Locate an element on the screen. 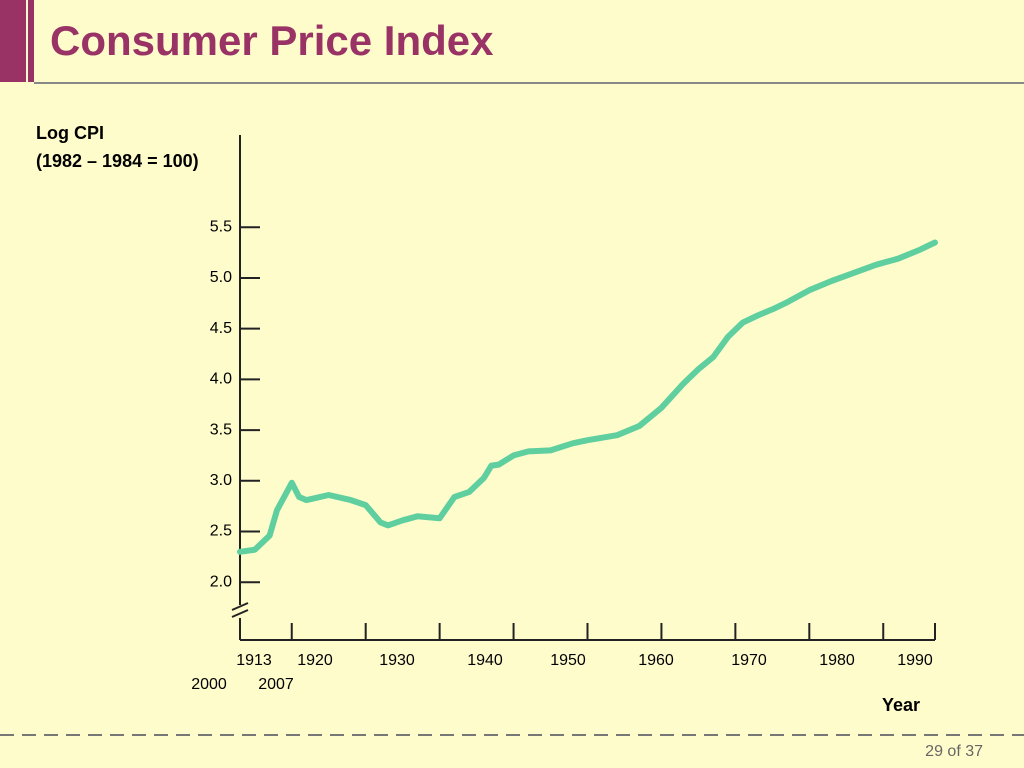 The image size is (1024, 768). y-tick-label: 2.0 is located at coordinates (221, 581).